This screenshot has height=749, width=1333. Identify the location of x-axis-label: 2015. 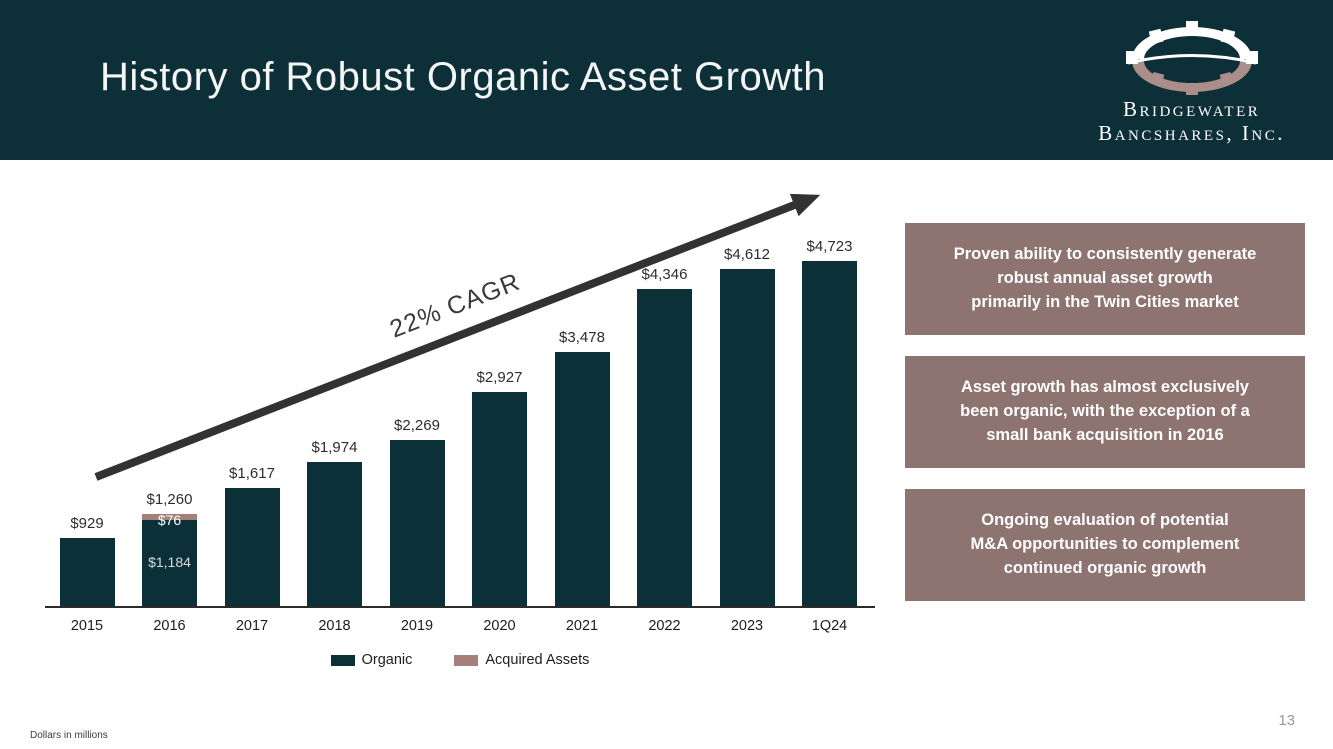
(87, 626).